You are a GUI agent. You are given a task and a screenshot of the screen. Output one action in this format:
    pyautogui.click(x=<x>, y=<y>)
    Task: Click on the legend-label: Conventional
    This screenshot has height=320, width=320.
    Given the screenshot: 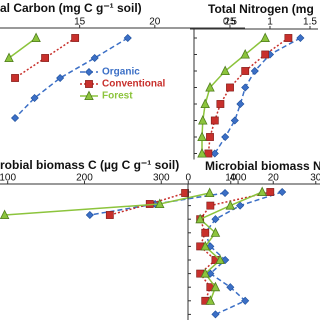 What is the action you would take?
    pyautogui.click(x=134, y=84)
    